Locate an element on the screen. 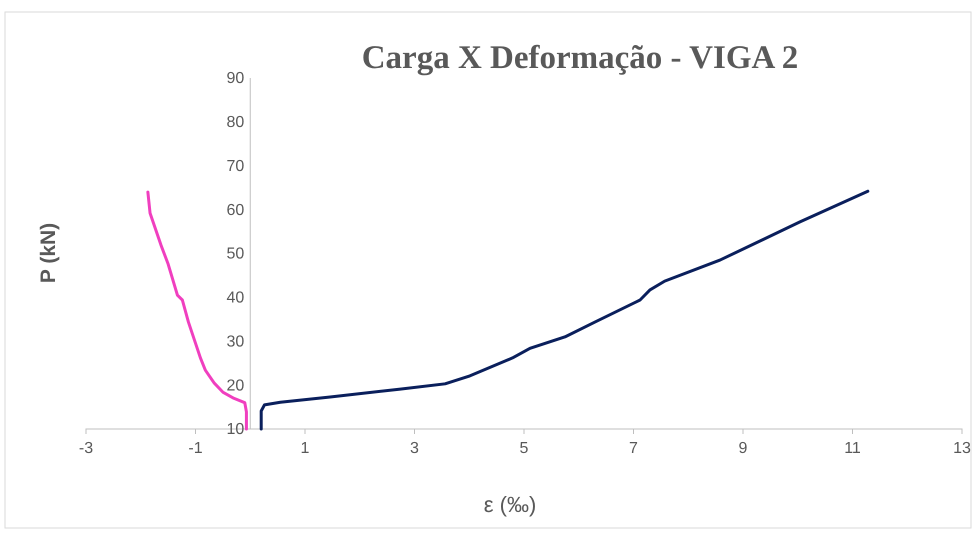  y-tick-label: 10 is located at coordinates (235, 429).